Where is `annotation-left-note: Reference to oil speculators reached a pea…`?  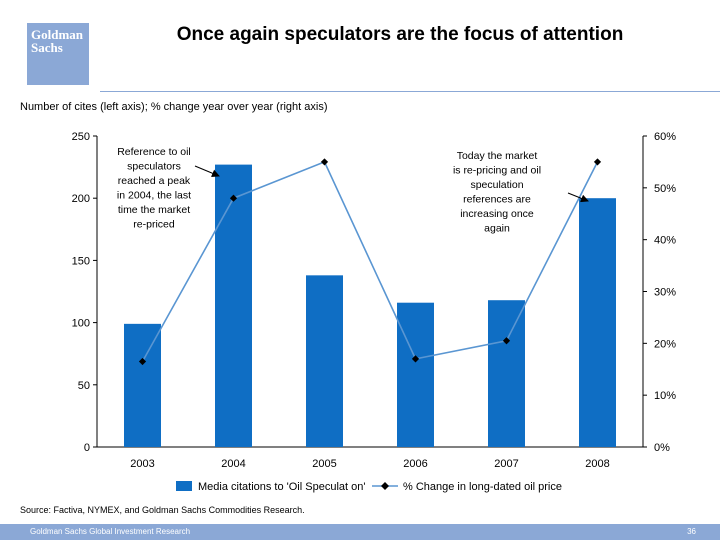 annotation-left-note: Reference to oil speculators reached a pea… is located at coordinates (154, 188).